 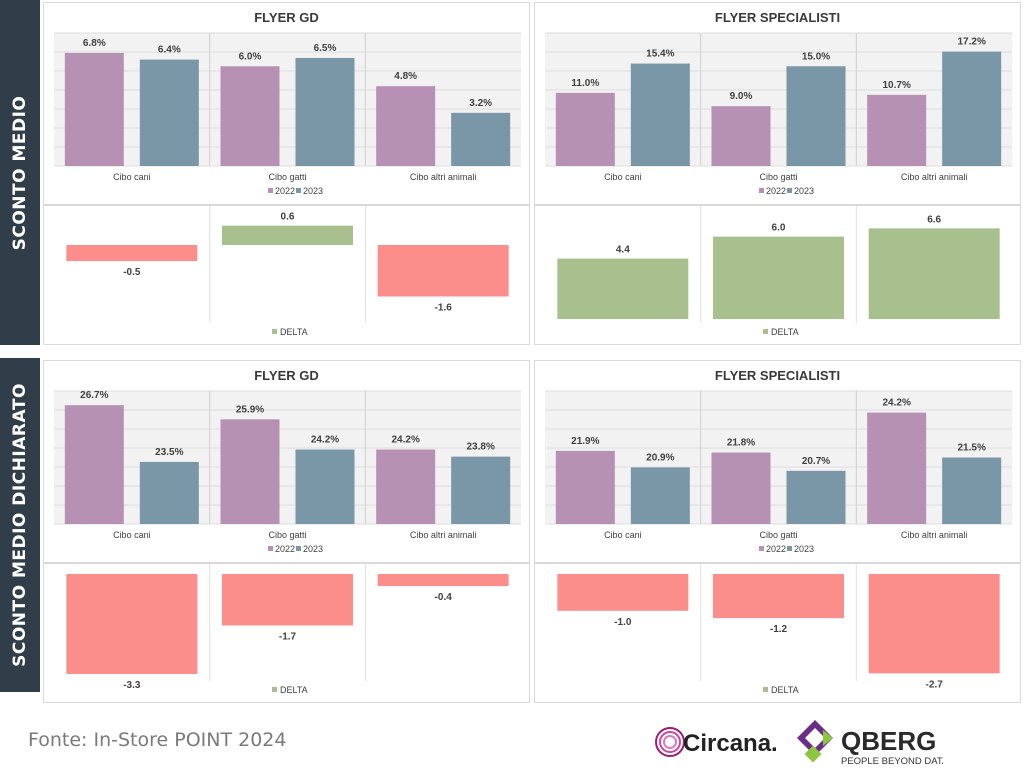 I want to click on chart-sconto-dichiarato-gd-delta: -3.3 -1.7 -0.4 DELTA, so click(x=287, y=629).